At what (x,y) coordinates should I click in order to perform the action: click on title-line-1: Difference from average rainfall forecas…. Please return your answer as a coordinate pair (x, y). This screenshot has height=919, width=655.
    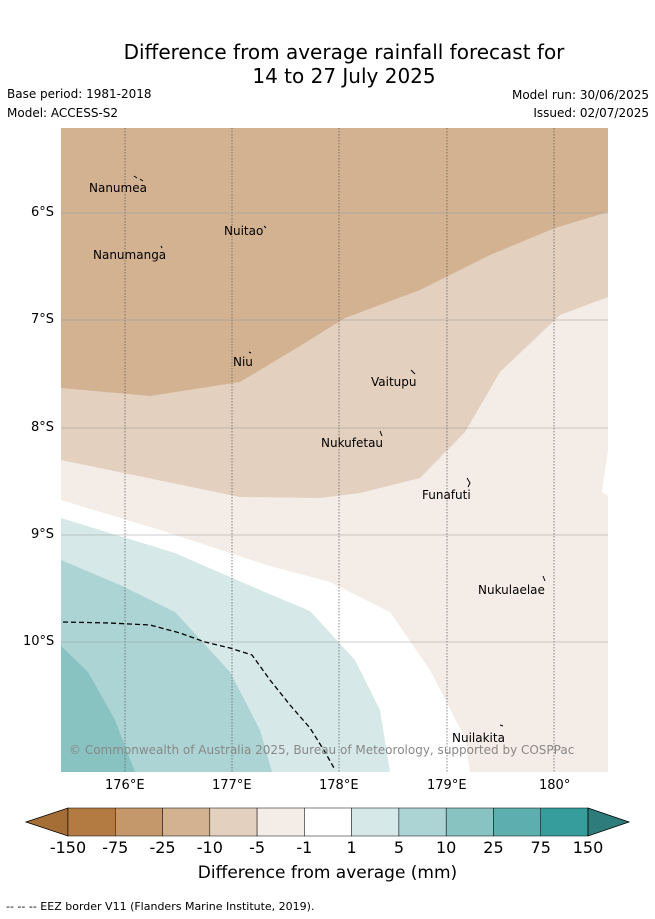
    Looking at the image, I should click on (344, 52).